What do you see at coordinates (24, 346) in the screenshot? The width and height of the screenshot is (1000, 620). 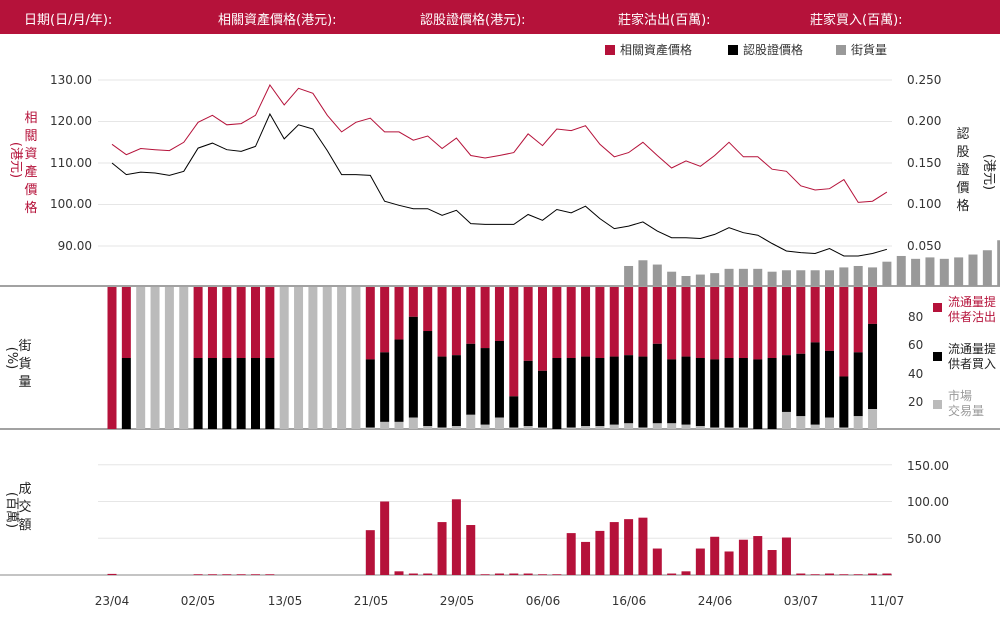 I see `left-mid-title-char: 街` at bounding box center [24, 346].